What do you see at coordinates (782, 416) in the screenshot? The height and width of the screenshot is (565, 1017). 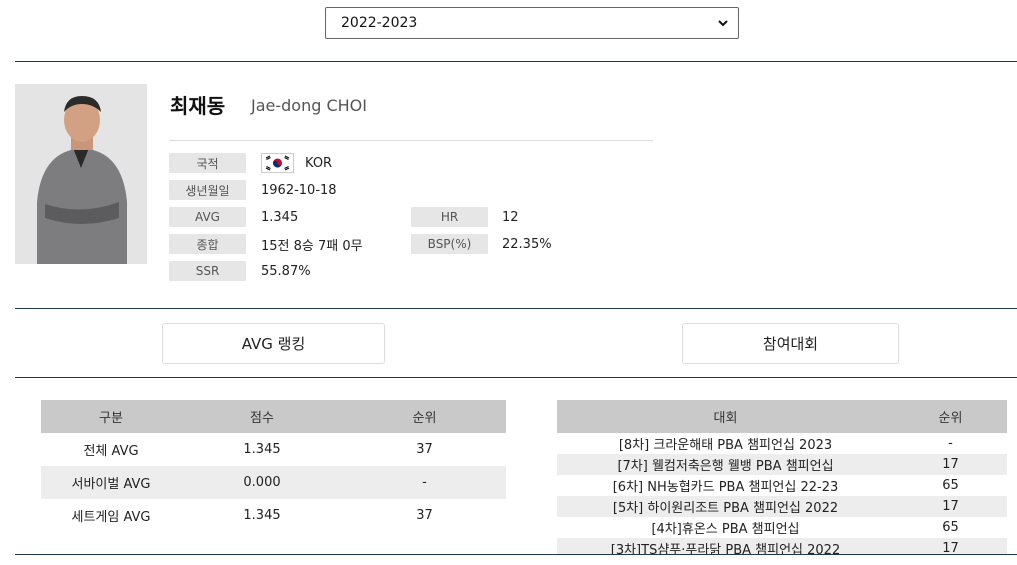 I see `table-header: 대회 순위` at bounding box center [782, 416].